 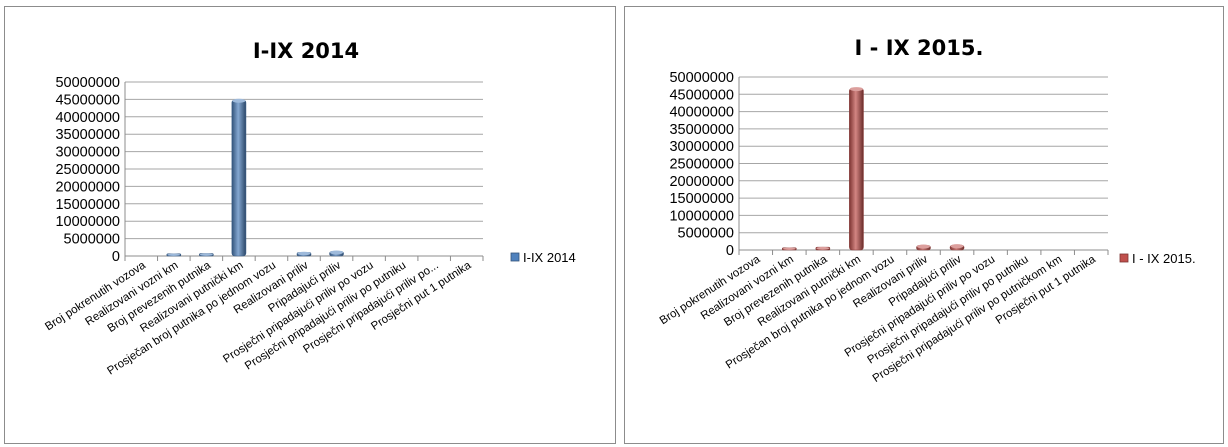 What do you see at coordinates (919, 48) in the screenshot?
I see `chart-title: I - IX 2015.` at bounding box center [919, 48].